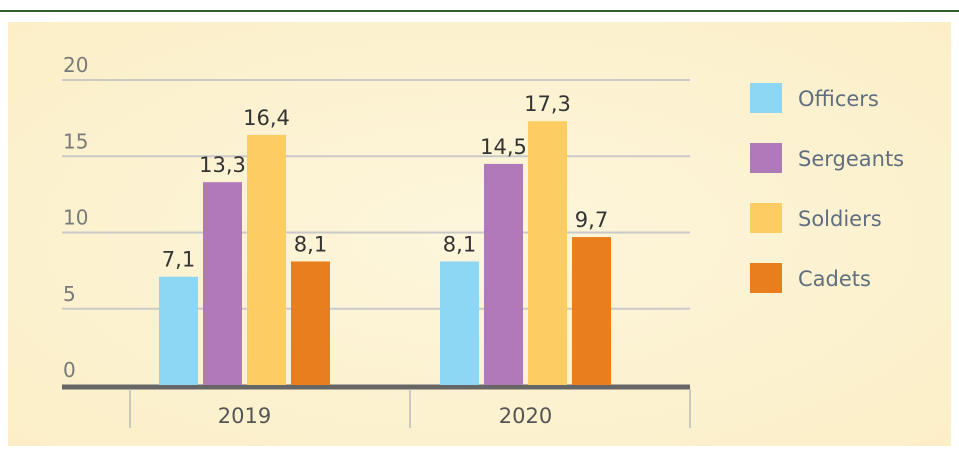 This screenshot has height=458, width=959. I want to click on legend-label: Cadets, so click(834, 279).